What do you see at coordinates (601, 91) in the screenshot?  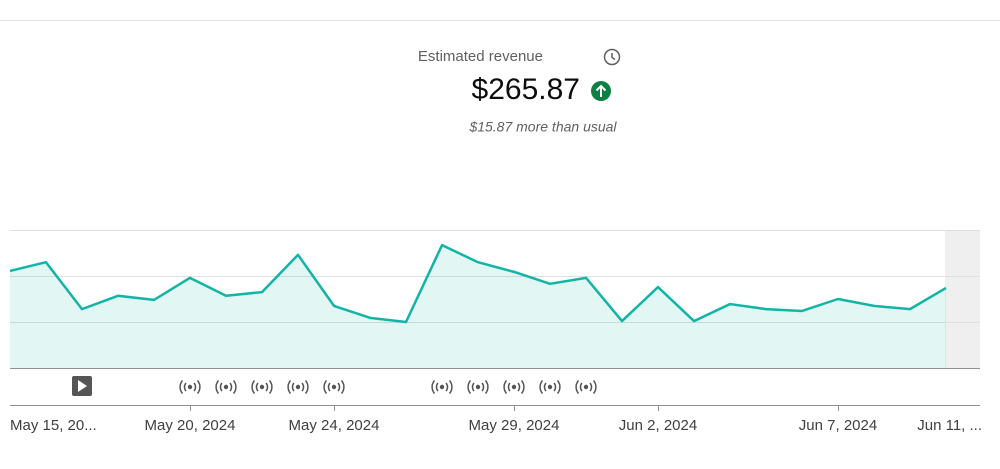 I see `up-icon` at bounding box center [601, 91].